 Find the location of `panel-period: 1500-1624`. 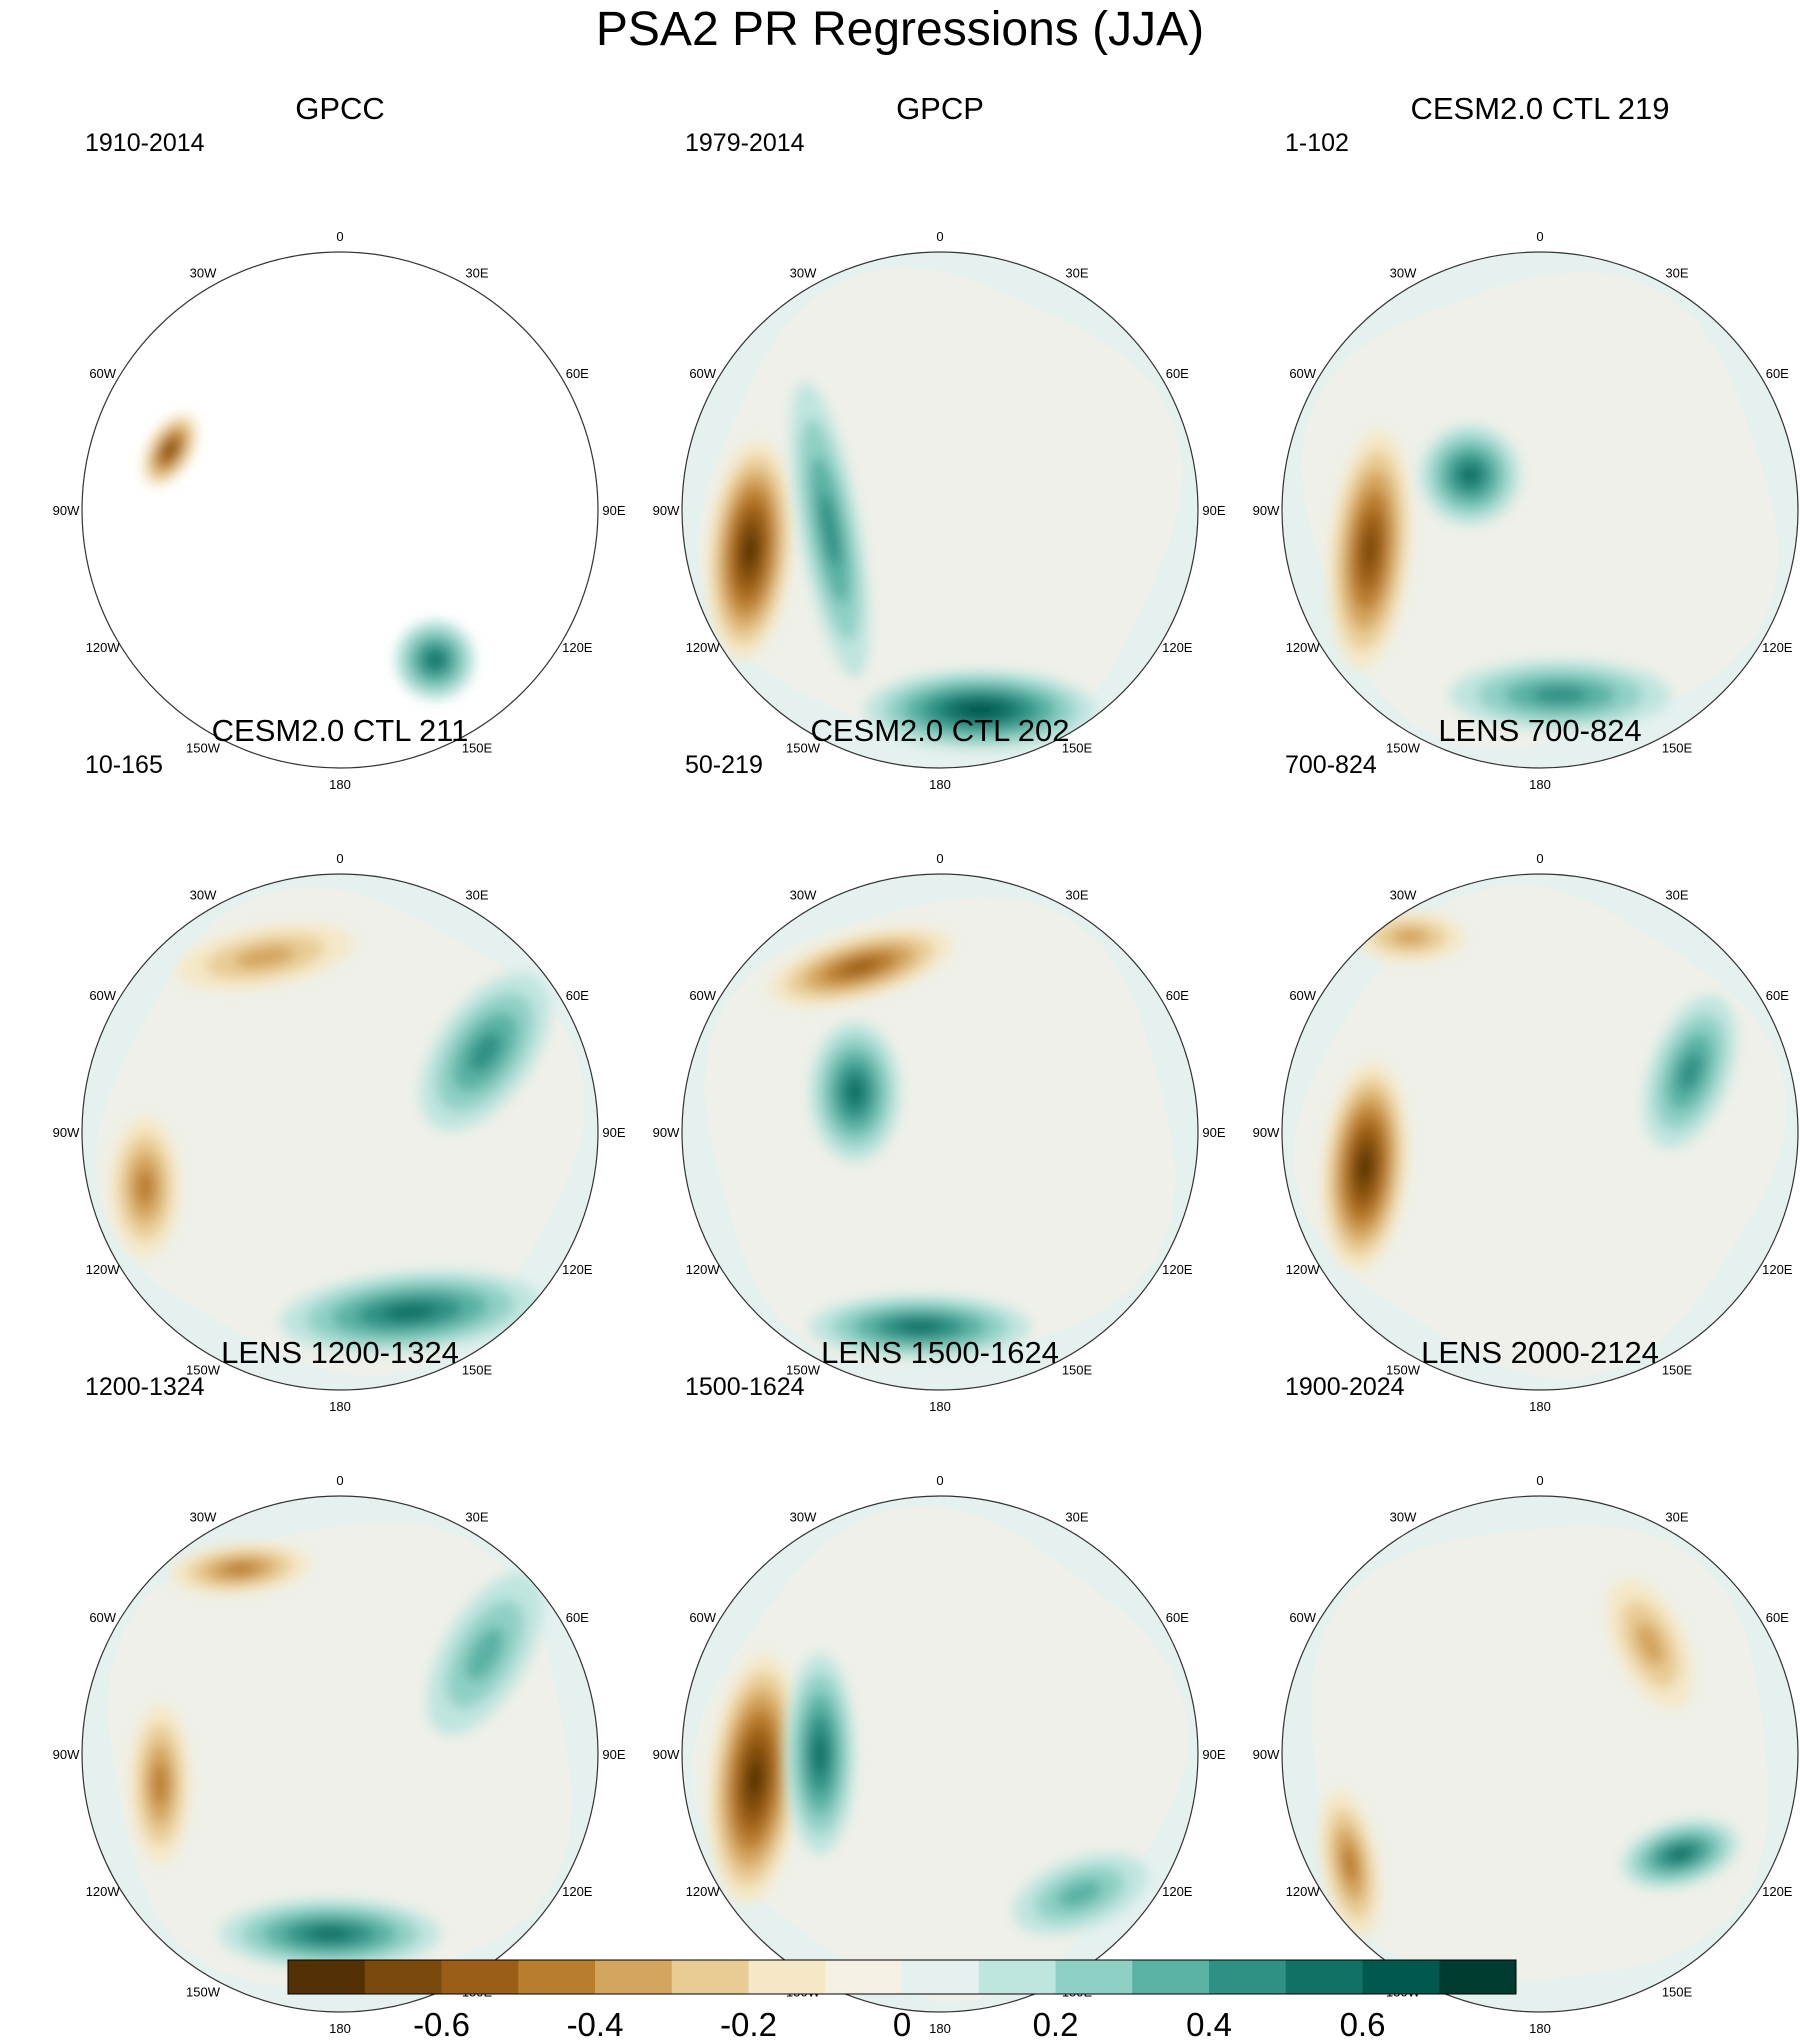

panel-period: 1500-1624 is located at coordinates (745, 1387).